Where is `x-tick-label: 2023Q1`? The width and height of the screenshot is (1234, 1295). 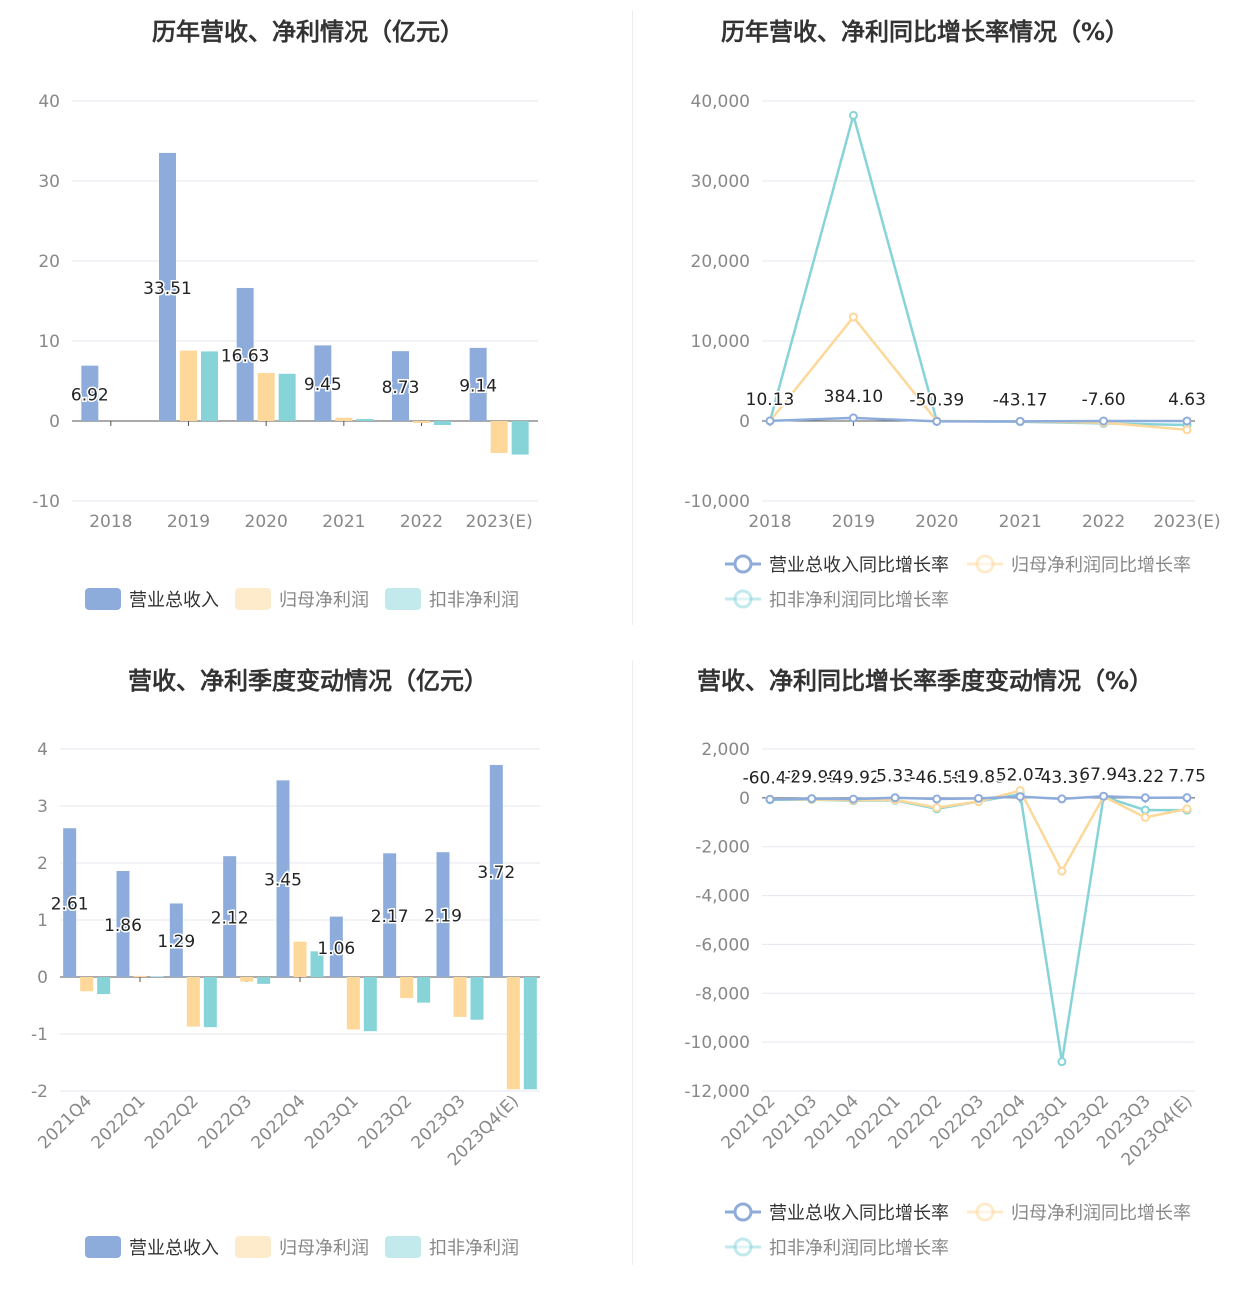
x-tick-label: 2023Q1 is located at coordinates (332, 1122).